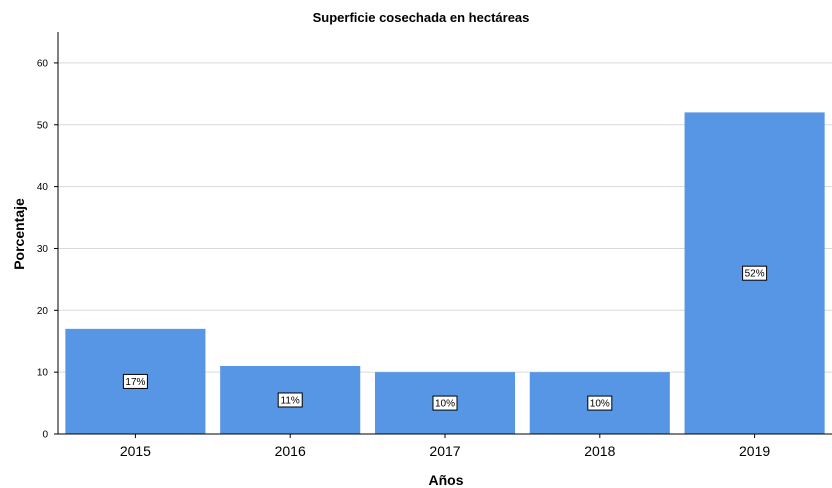 This screenshot has width=832, height=488. What do you see at coordinates (43, 249) in the screenshot?
I see `y-tick-label: 30` at bounding box center [43, 249].